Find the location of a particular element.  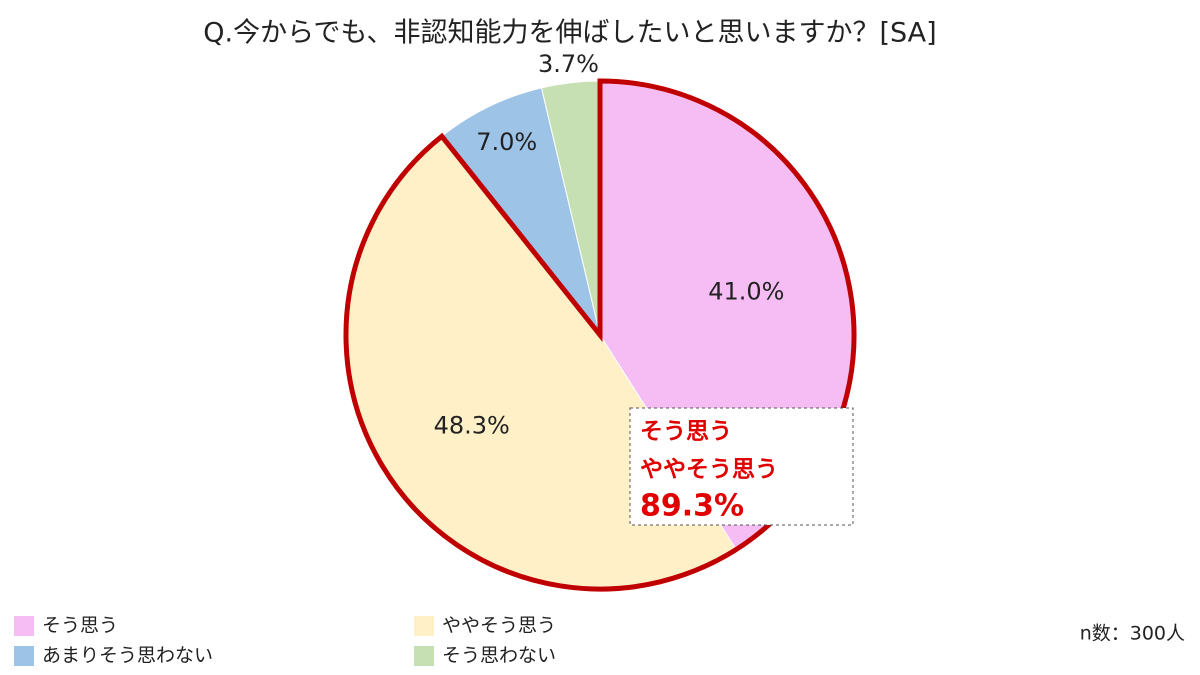

value-label: 41.0% is located at coordinates (746, 291).